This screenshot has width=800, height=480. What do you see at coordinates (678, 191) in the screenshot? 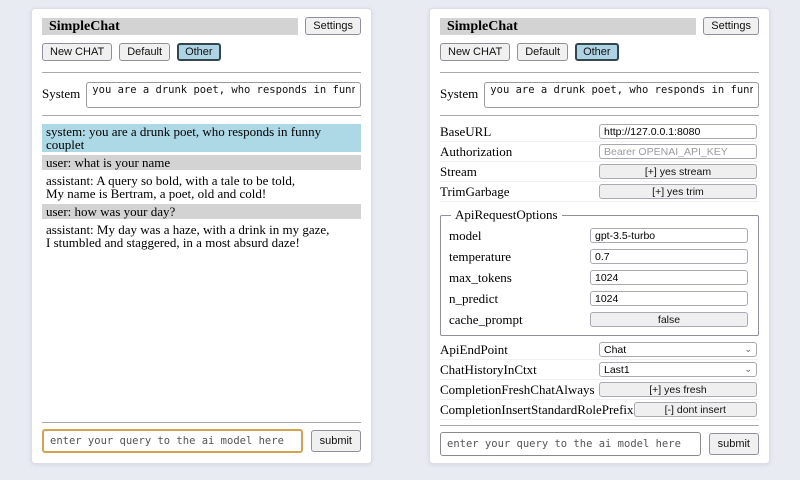
I see `trimgarbage-toggle-button: [+] yes trim` at bounding box center [678, 191].